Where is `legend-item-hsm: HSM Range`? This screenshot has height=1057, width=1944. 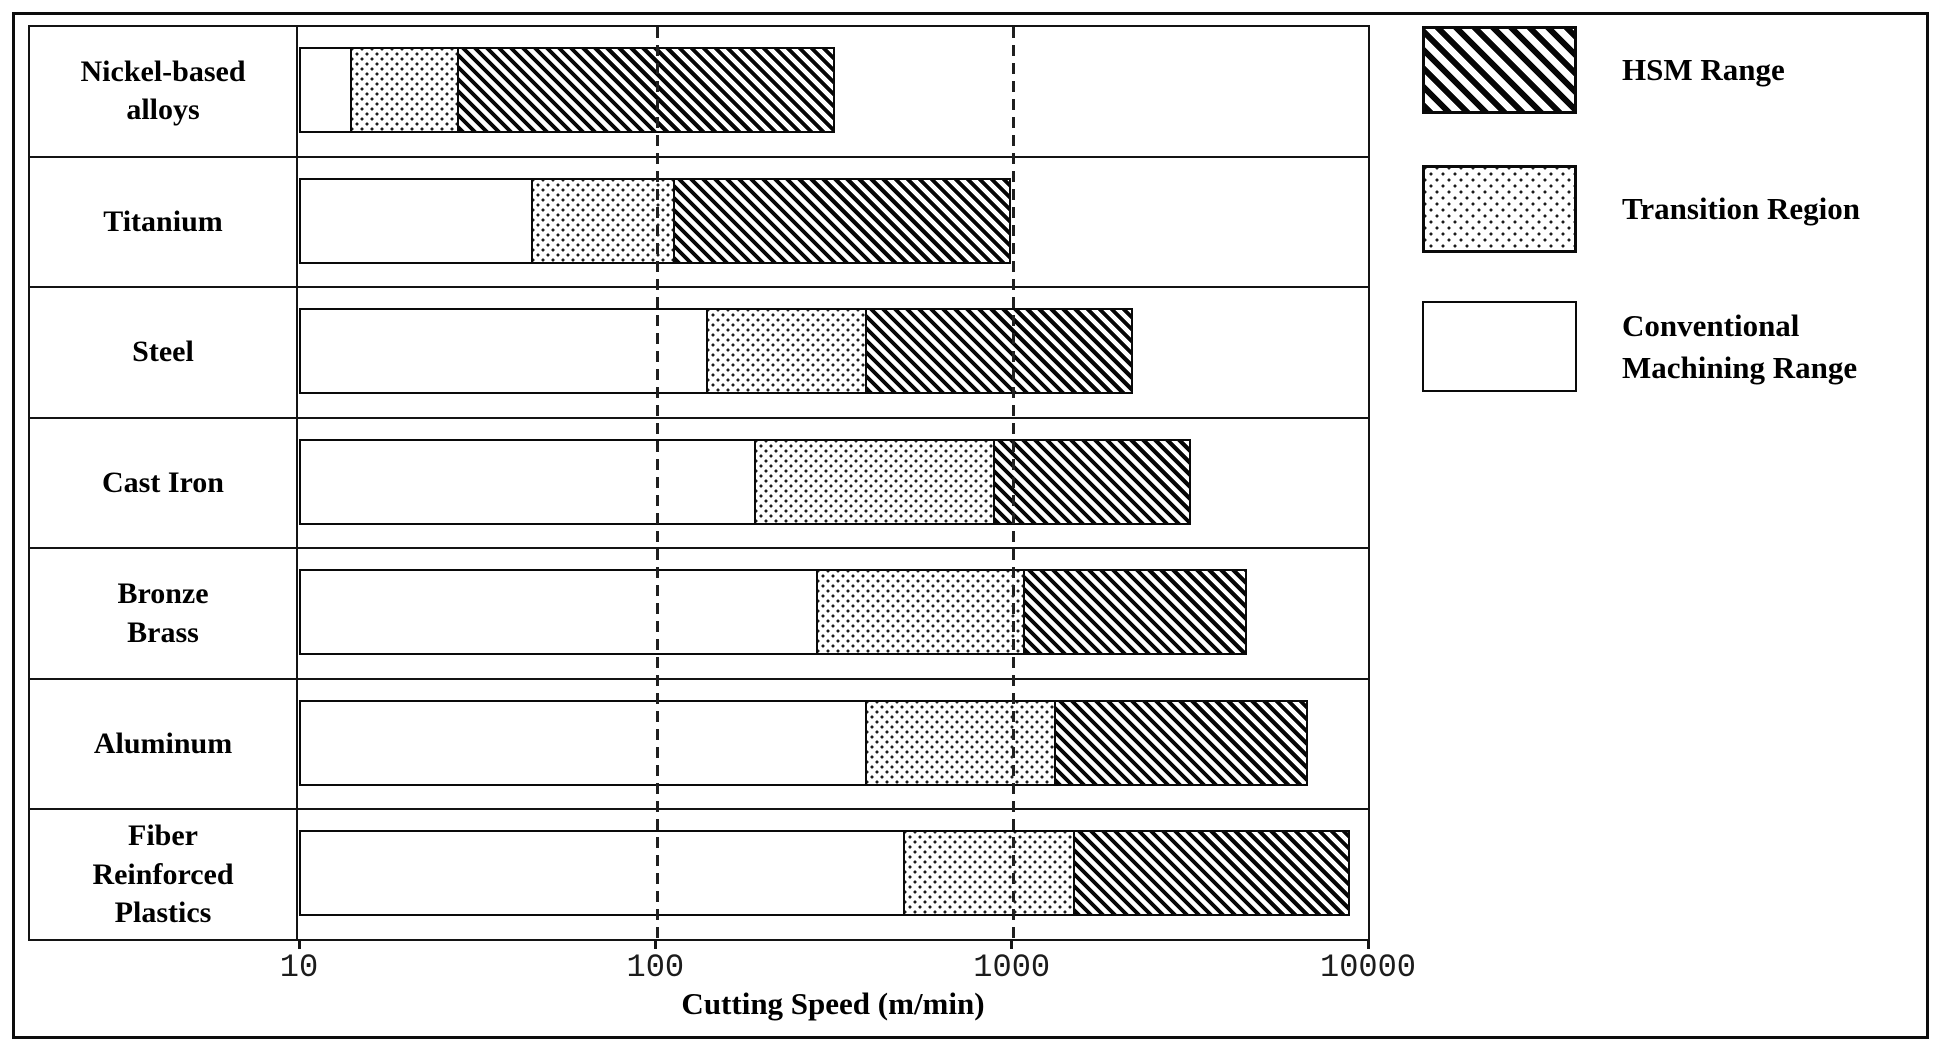
legend-item-hsm: HSM Range is located at coordinates (1603, 70).